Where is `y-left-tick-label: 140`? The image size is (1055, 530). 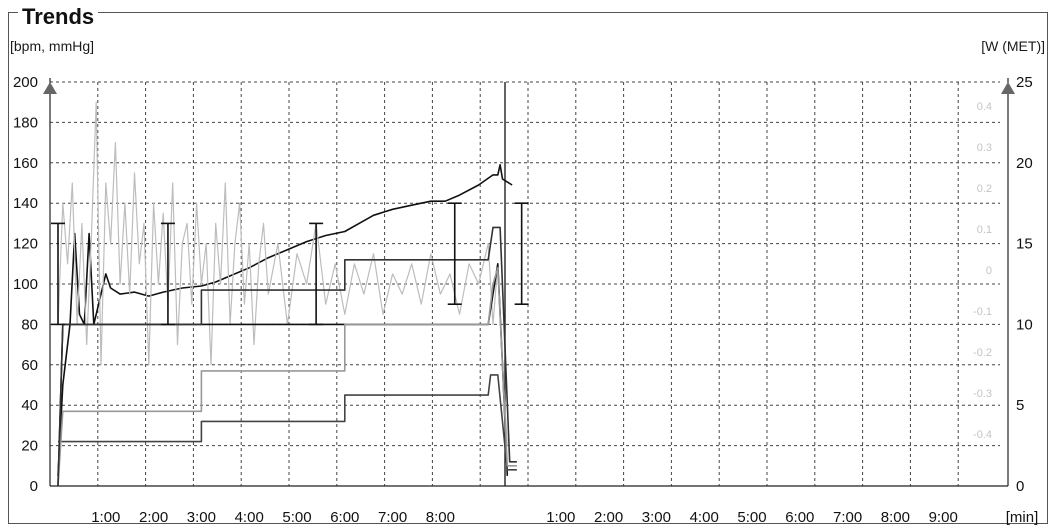 y-left-tick-label: 140 is located at coordinates (25, 203).